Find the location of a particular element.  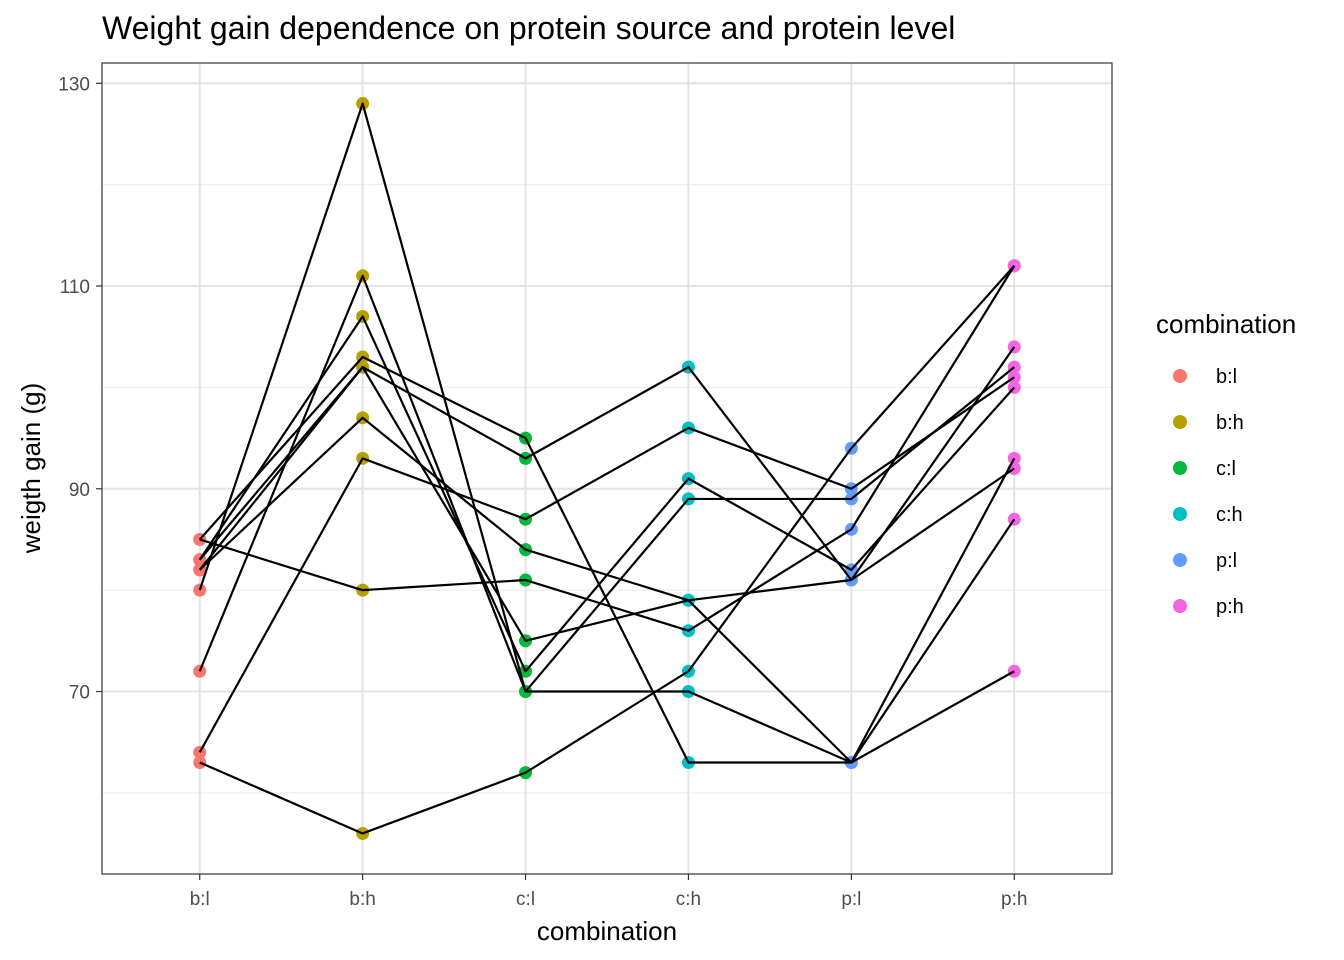

x-tick-label: p:l is located at coordinates (851, 899).